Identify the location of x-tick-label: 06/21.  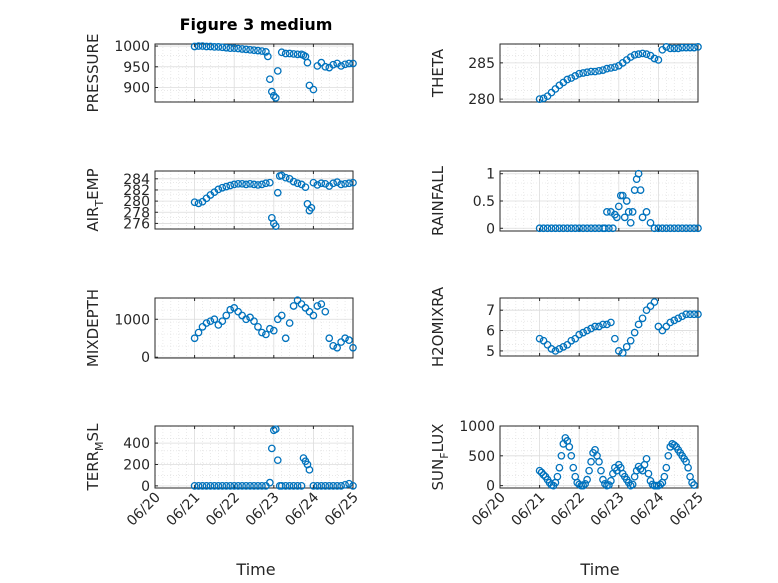
(184, 510).